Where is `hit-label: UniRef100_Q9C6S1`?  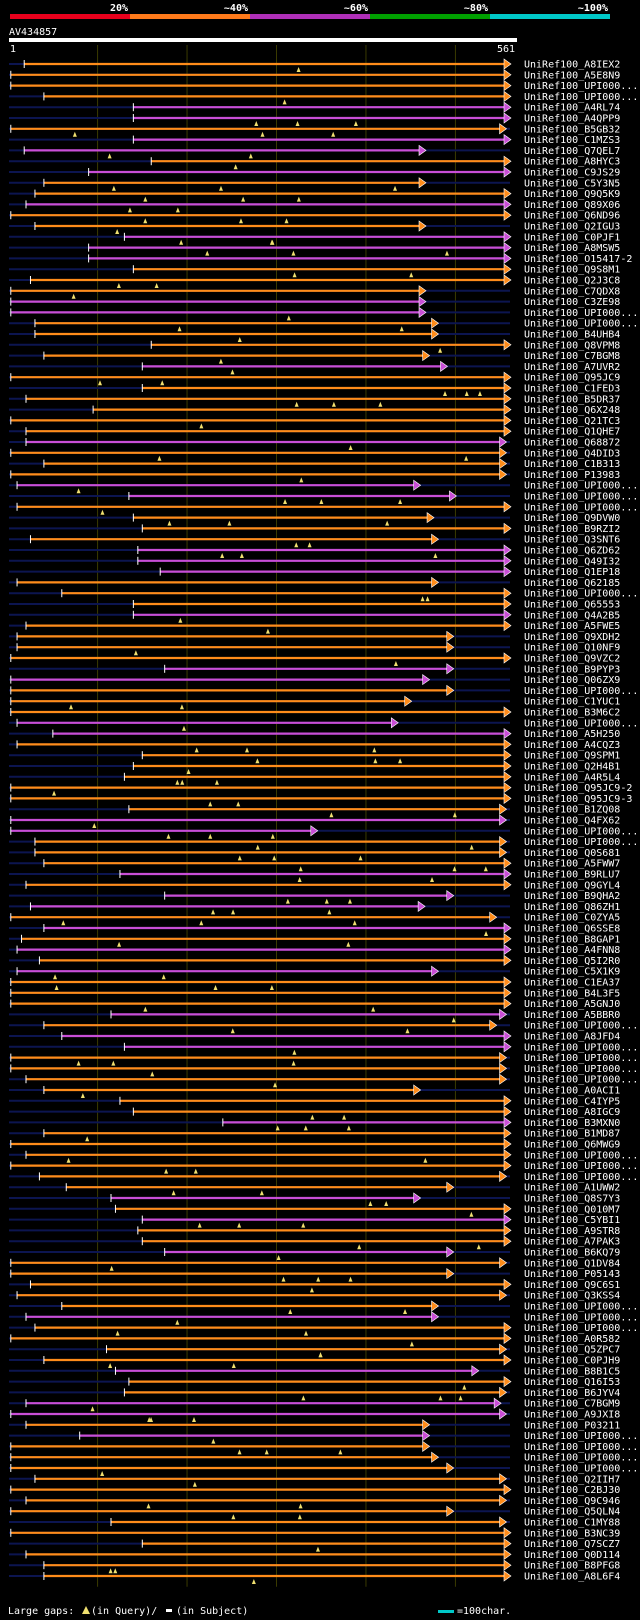
hit-label: UniRef100_Q9C6S1 is located at coordinates (572, 1285).